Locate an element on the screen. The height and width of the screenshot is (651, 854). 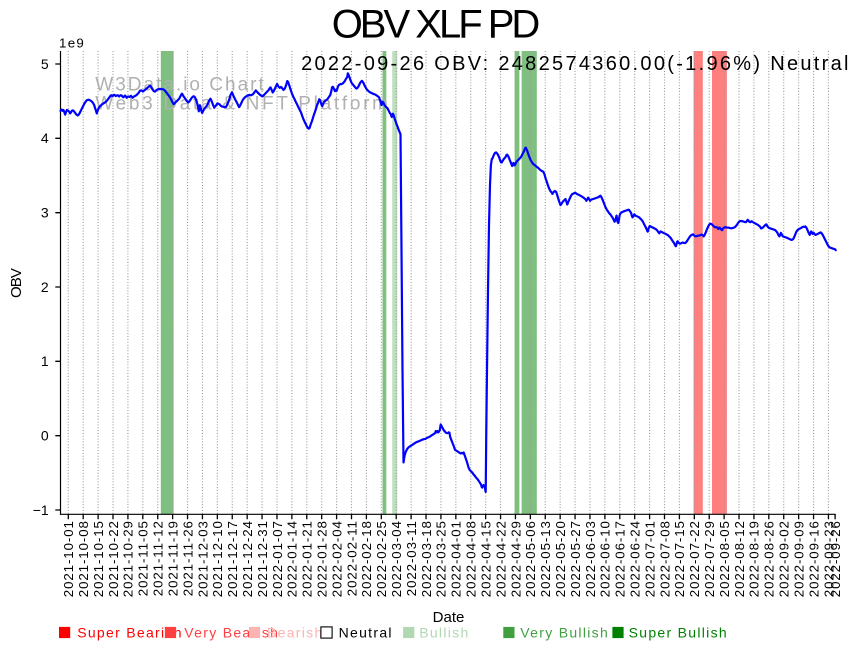
svg-text: 2022-09-26 is located at coordinates (835, 558).